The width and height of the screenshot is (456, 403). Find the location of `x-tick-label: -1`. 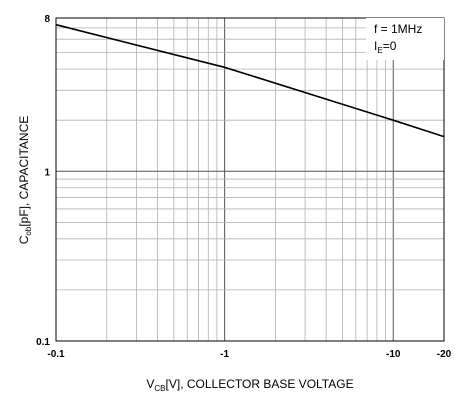

x-tick-label: -1 is located at coordinates (224, 354).